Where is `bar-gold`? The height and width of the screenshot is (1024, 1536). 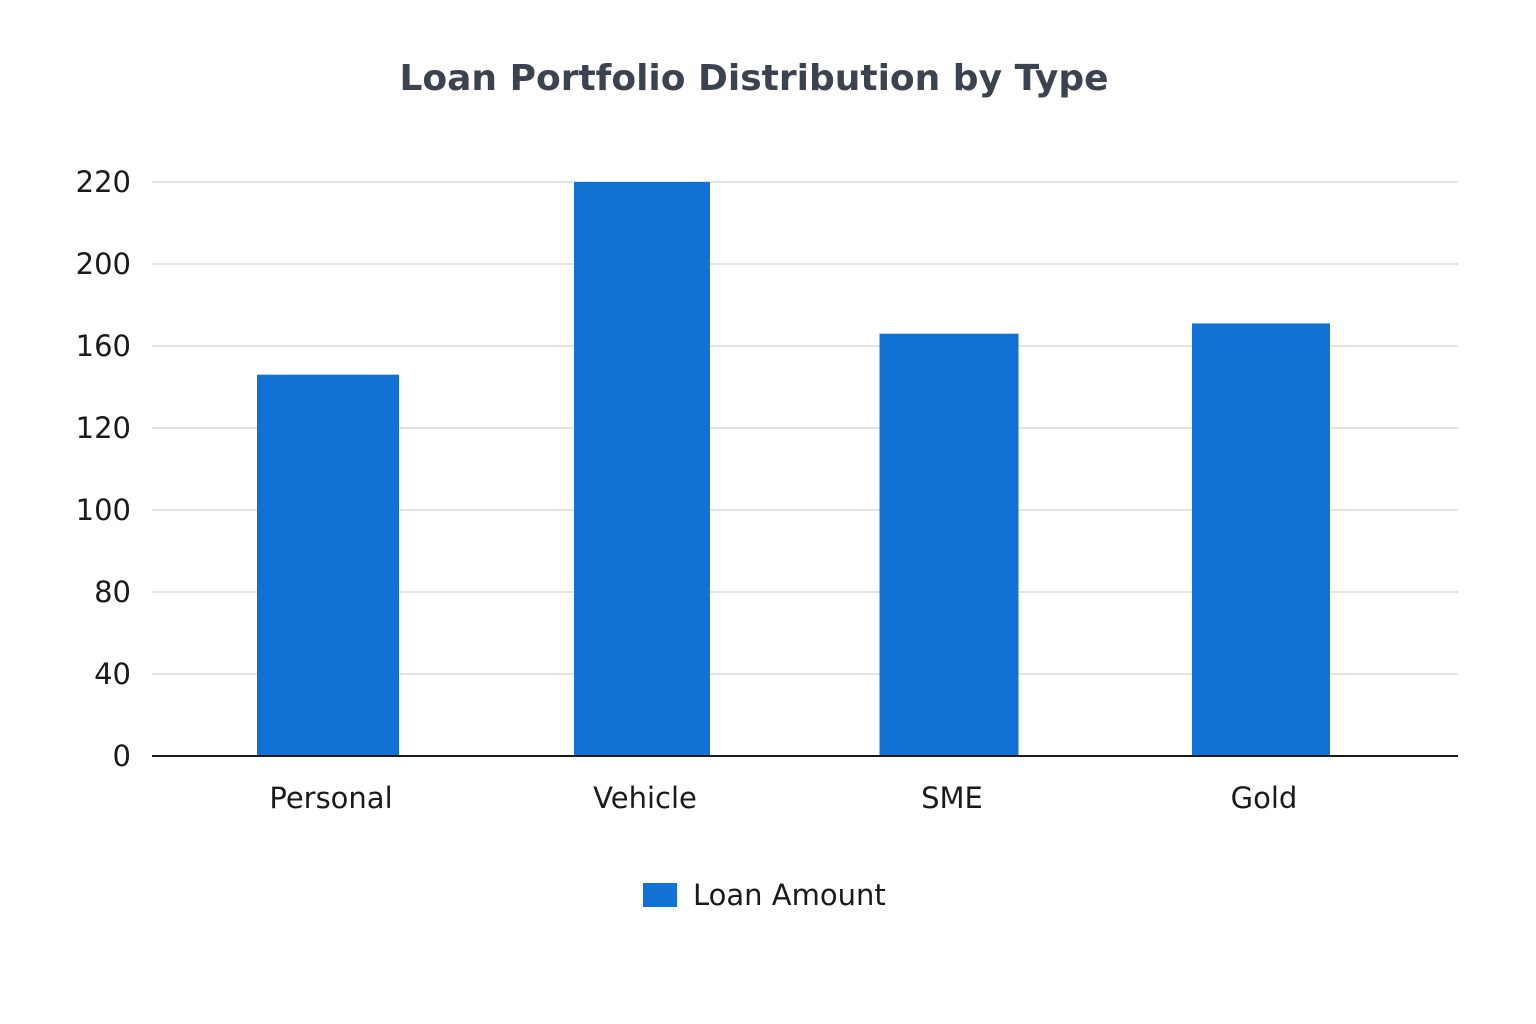 bar-gold is located at coordinates (1261, 539).